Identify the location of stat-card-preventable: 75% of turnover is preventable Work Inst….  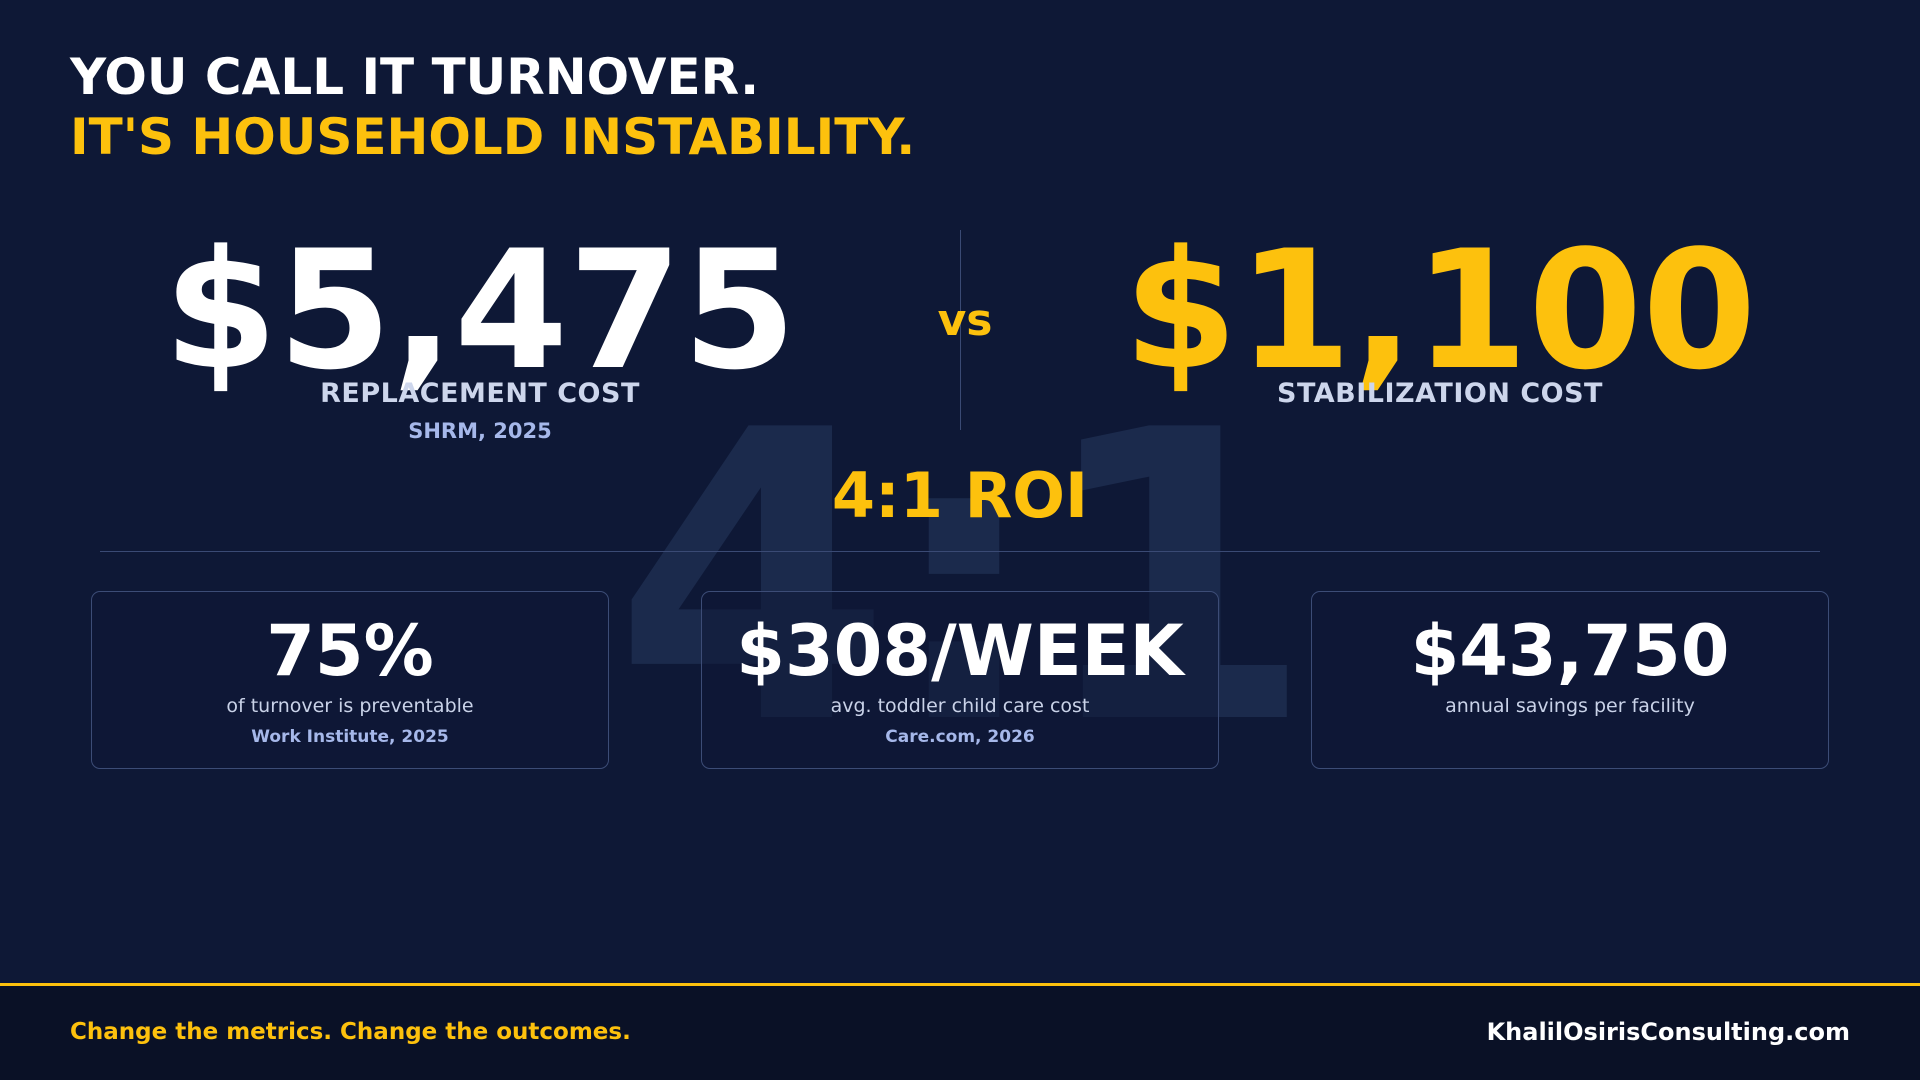
(350, 680).